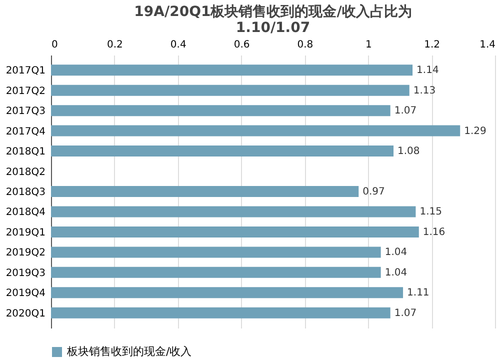 This screenshot has width=500, height=362. What do you see at coordinates (26, 192) in the screenshot?
I see `y-tick-label: 2018Q3` at bounding box center [26, 192].